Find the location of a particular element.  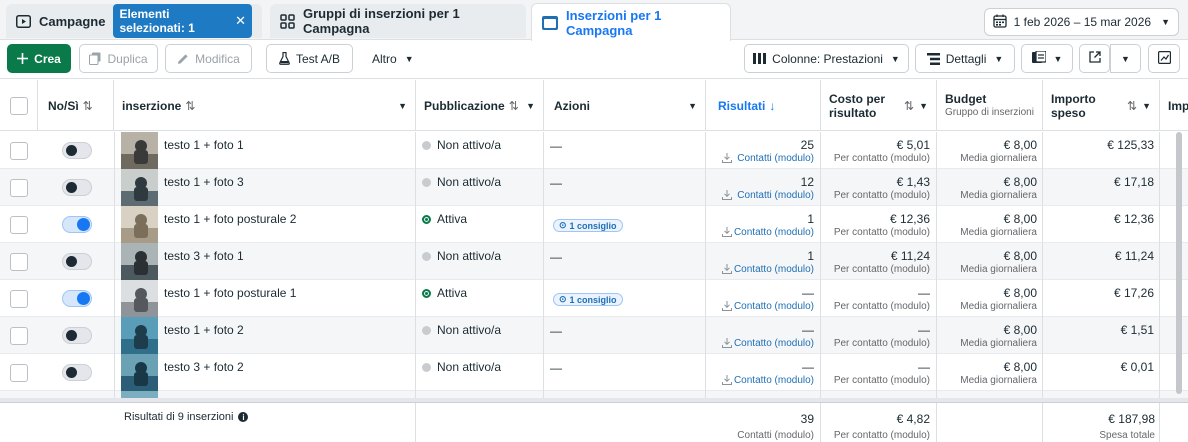

tab-campaigns: Campagne Elementi selezionati: 1 ✕ is located at coordinates (134, 21).